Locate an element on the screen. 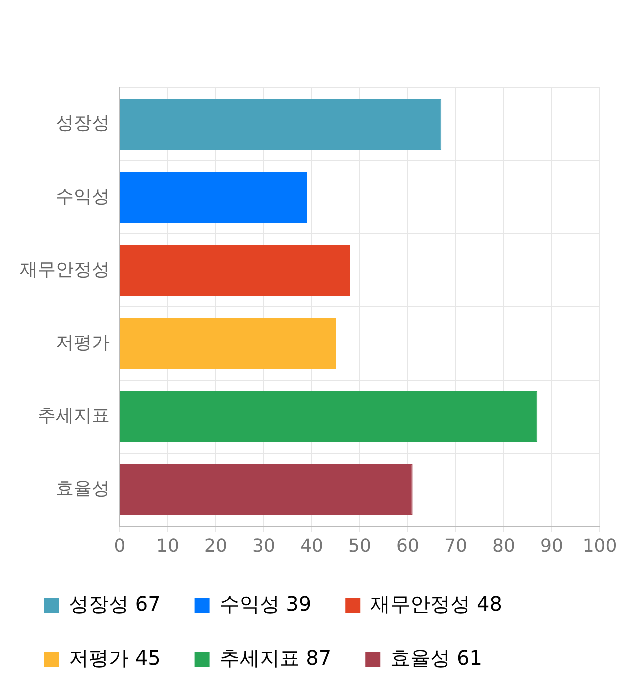 The image size is (640, 700). legend-label: 수익성 39 is located at coordinates (266, 604).